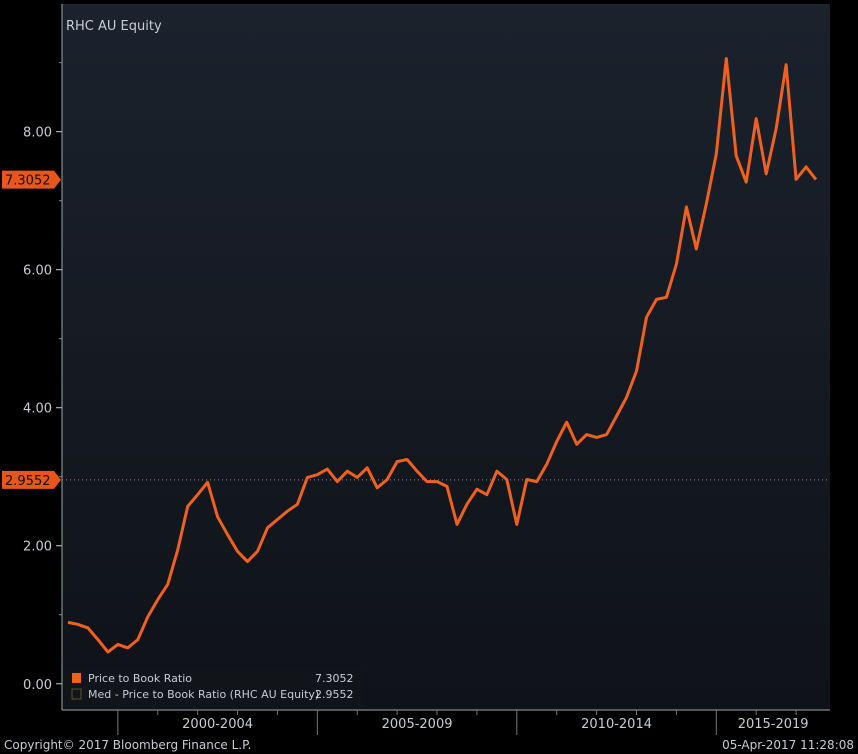 Image resolution: width=858 pixels, height=754 pixels. I want to click on legend-price-value: 7.3052, so click(334, 678).